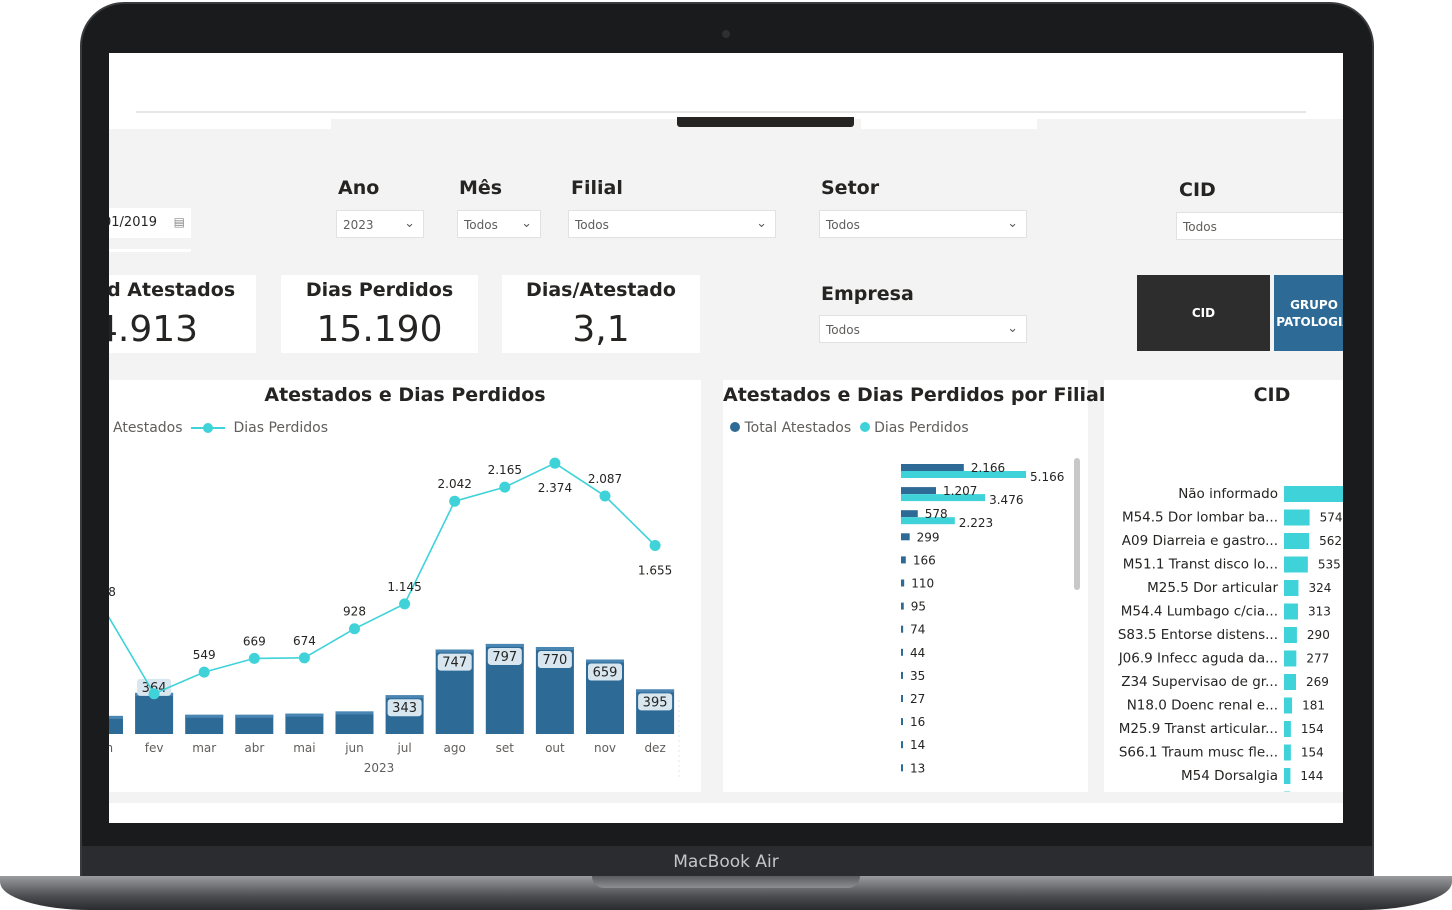  I want to click on cid-button: CID, so click(1203, 313).